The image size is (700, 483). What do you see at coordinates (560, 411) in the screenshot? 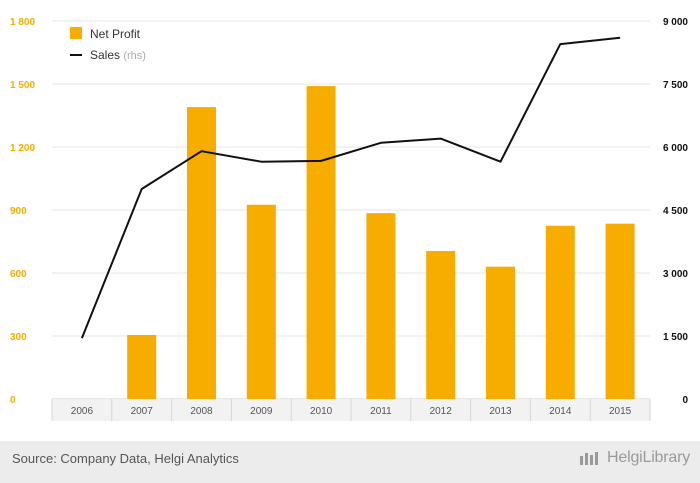
I see `x-tick-label: 2014` at bounding box center [560, 411].